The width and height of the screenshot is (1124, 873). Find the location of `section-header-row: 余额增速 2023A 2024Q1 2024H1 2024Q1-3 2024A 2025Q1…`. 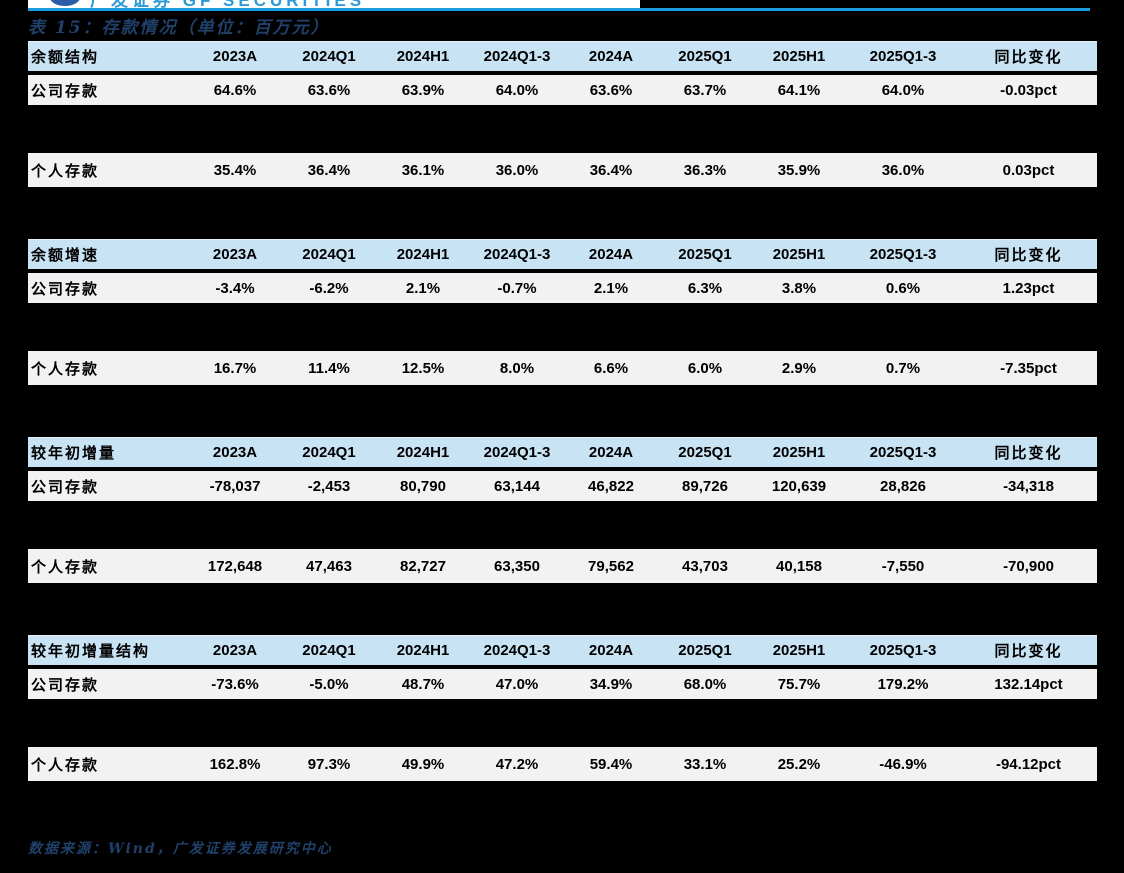

section-header-row: 余额增速 2023A 2024Q1 2024H1 2024Q1-3 2024A 2025Q1… is located at coordinates (562, 255).